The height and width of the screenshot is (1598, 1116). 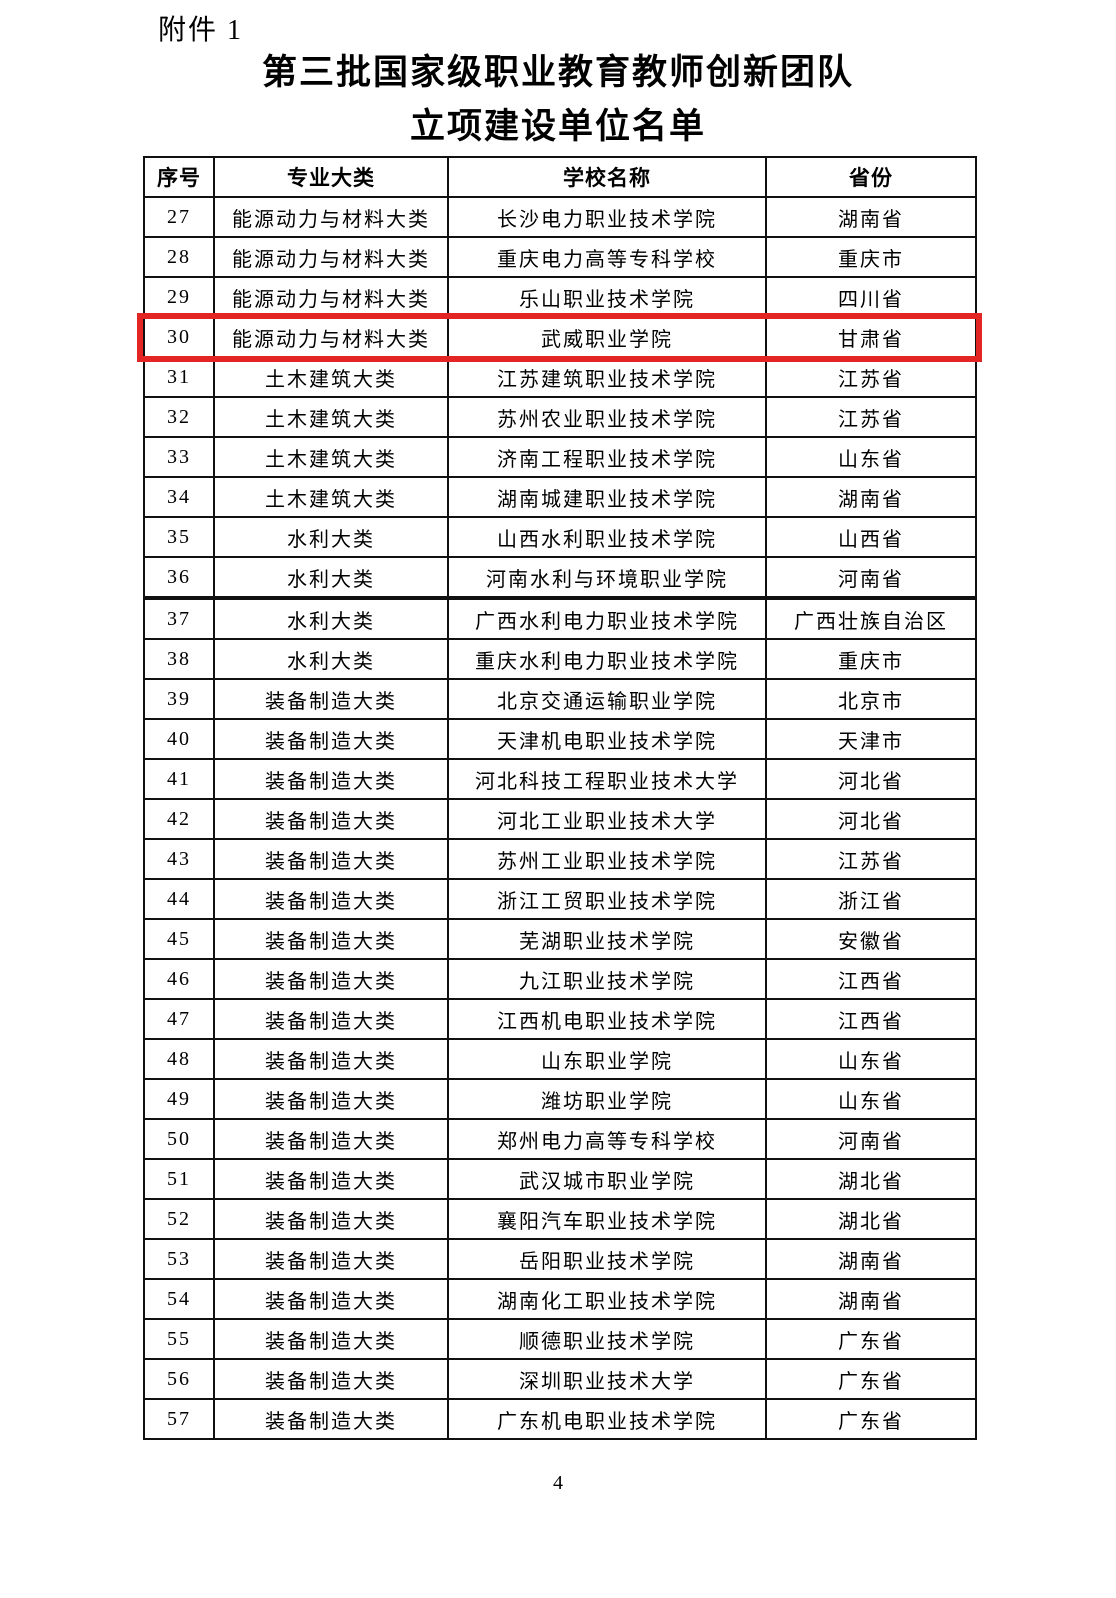 I want to click on table-row: 35 水利大类 山西水利职业技术学院 山西省, so click(x=560, y=537).